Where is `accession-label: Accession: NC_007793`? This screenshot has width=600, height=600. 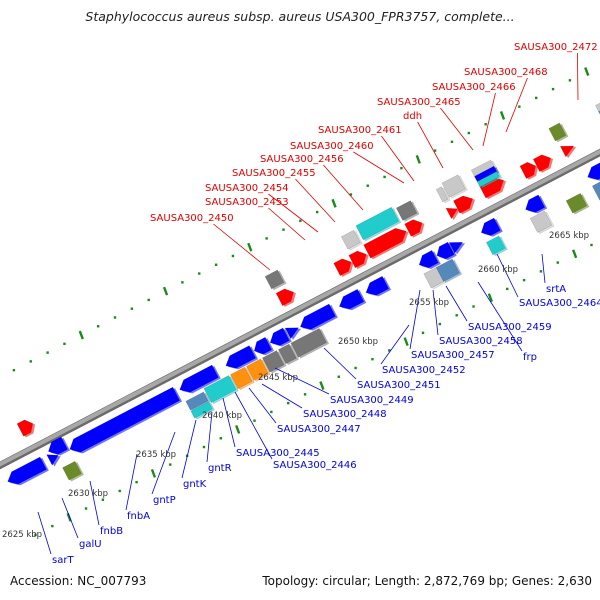 accession-label: Accession: NC_007793 is located at coordinates (78, 581).